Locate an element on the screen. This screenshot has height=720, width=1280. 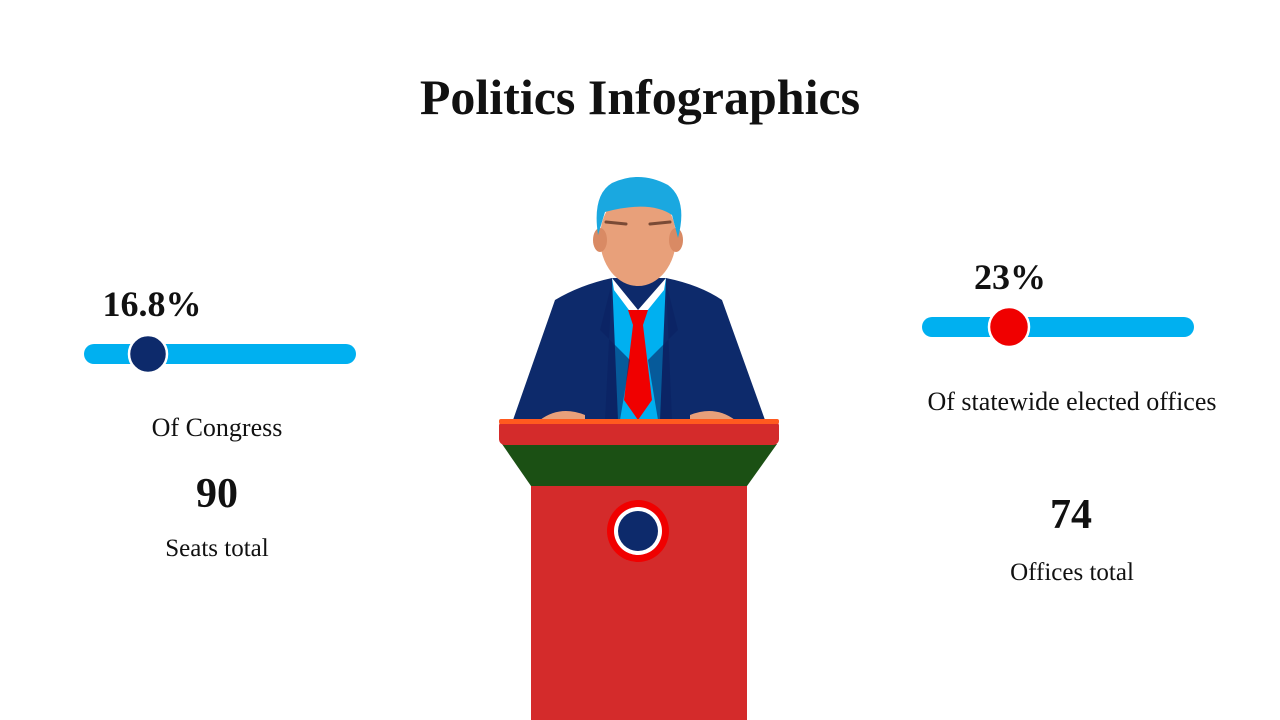
description: Of statewide elected offices is located at coordinates (1072, 401).